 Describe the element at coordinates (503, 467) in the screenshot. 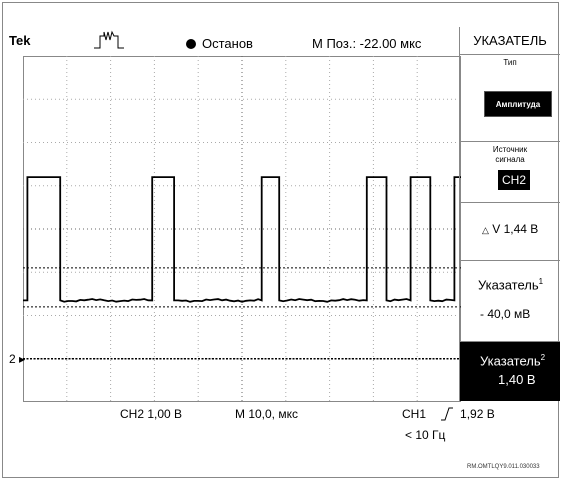

I see `figure-code: RM.OMTLQY9.011.030033` at that location.